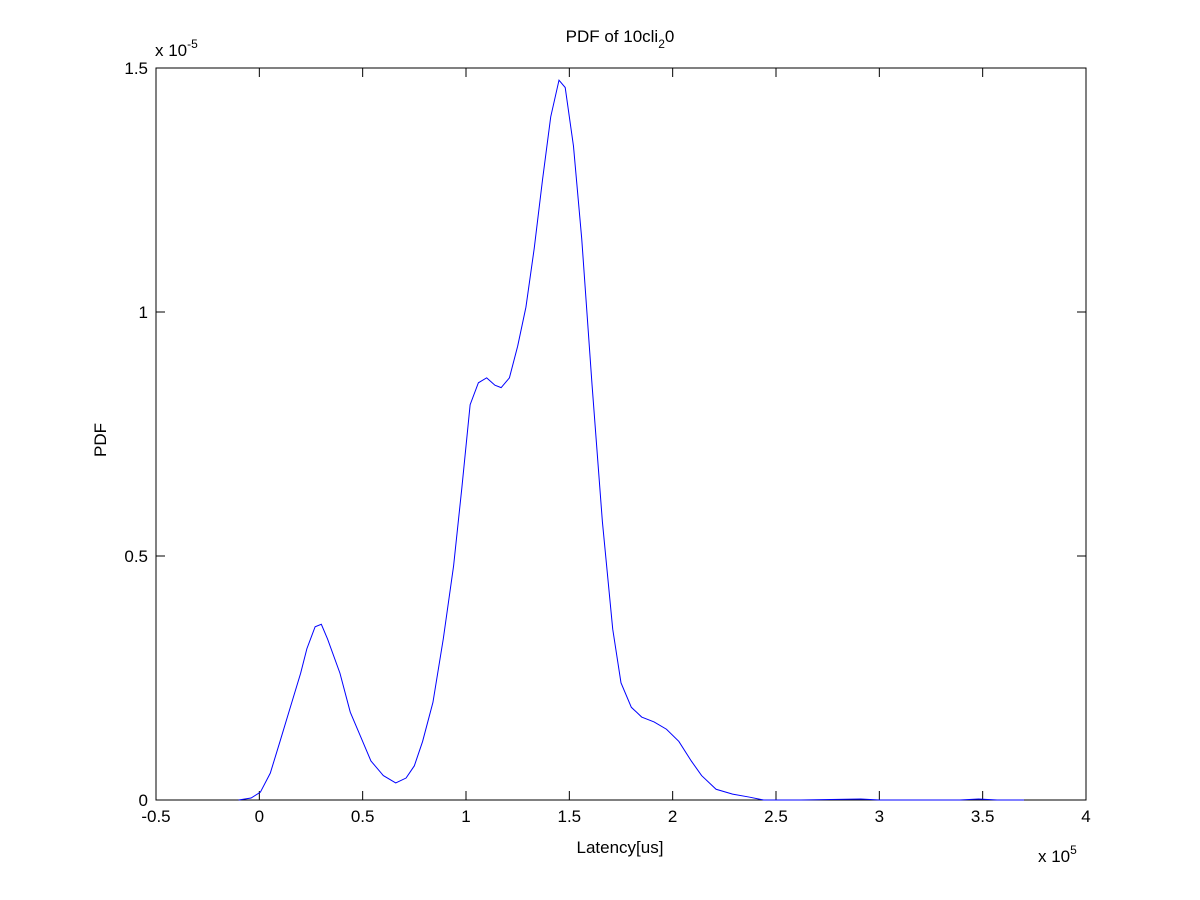  Describe the element at coordinates (465, 816) in the screenshot. I see `x-tick-label: 1` at that location.